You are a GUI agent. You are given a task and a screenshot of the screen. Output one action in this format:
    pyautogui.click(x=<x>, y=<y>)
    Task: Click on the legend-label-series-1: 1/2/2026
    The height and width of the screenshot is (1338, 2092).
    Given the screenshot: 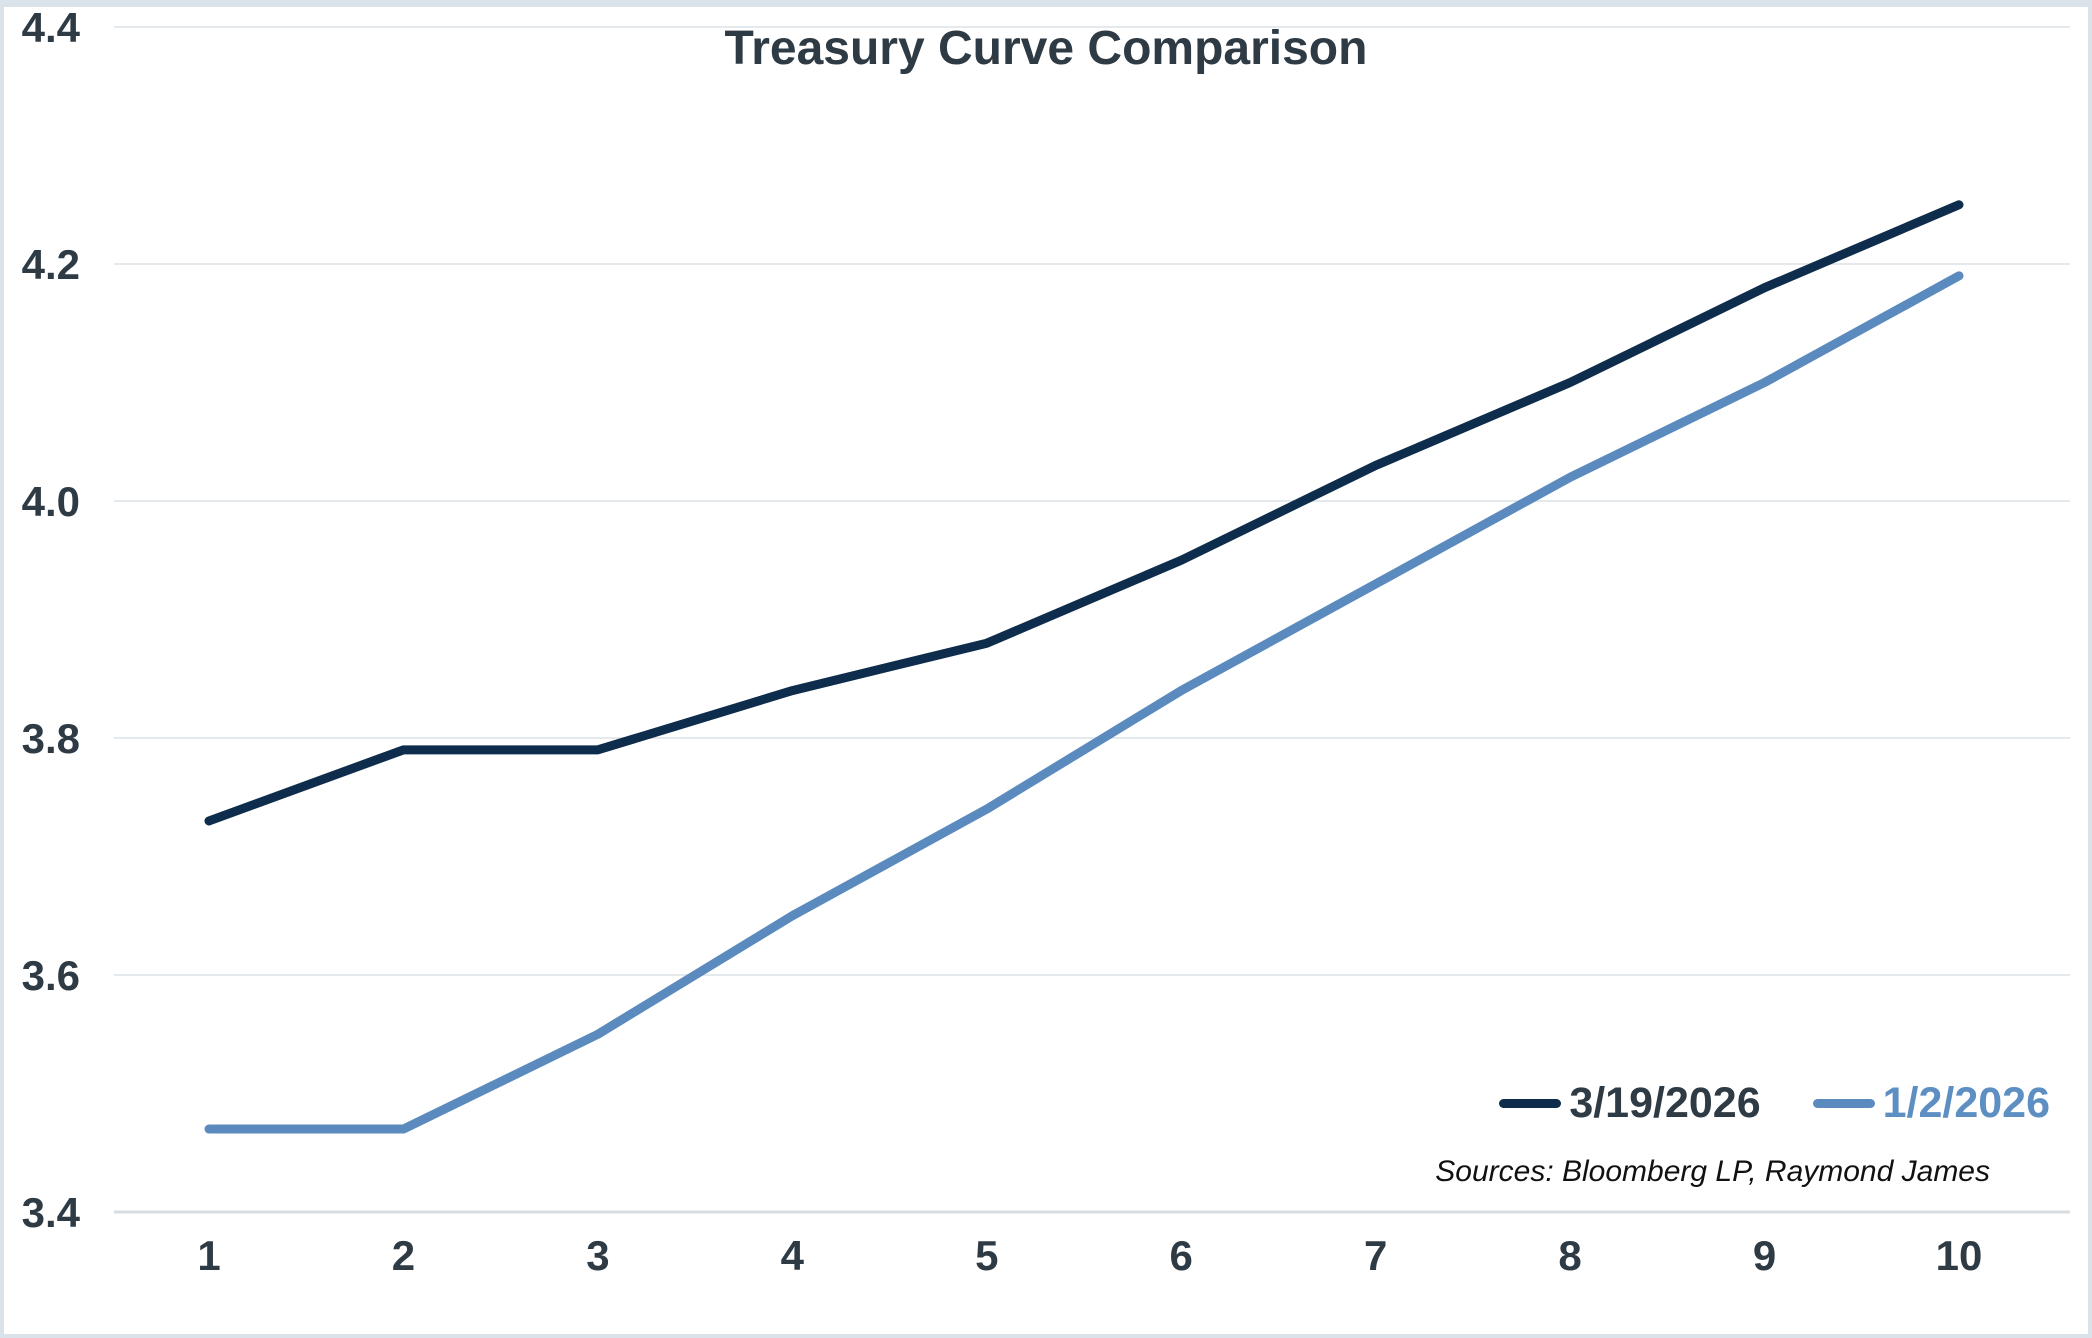 What is the action you would take?
    pyautogui.click(x=1966, y=1103)
    